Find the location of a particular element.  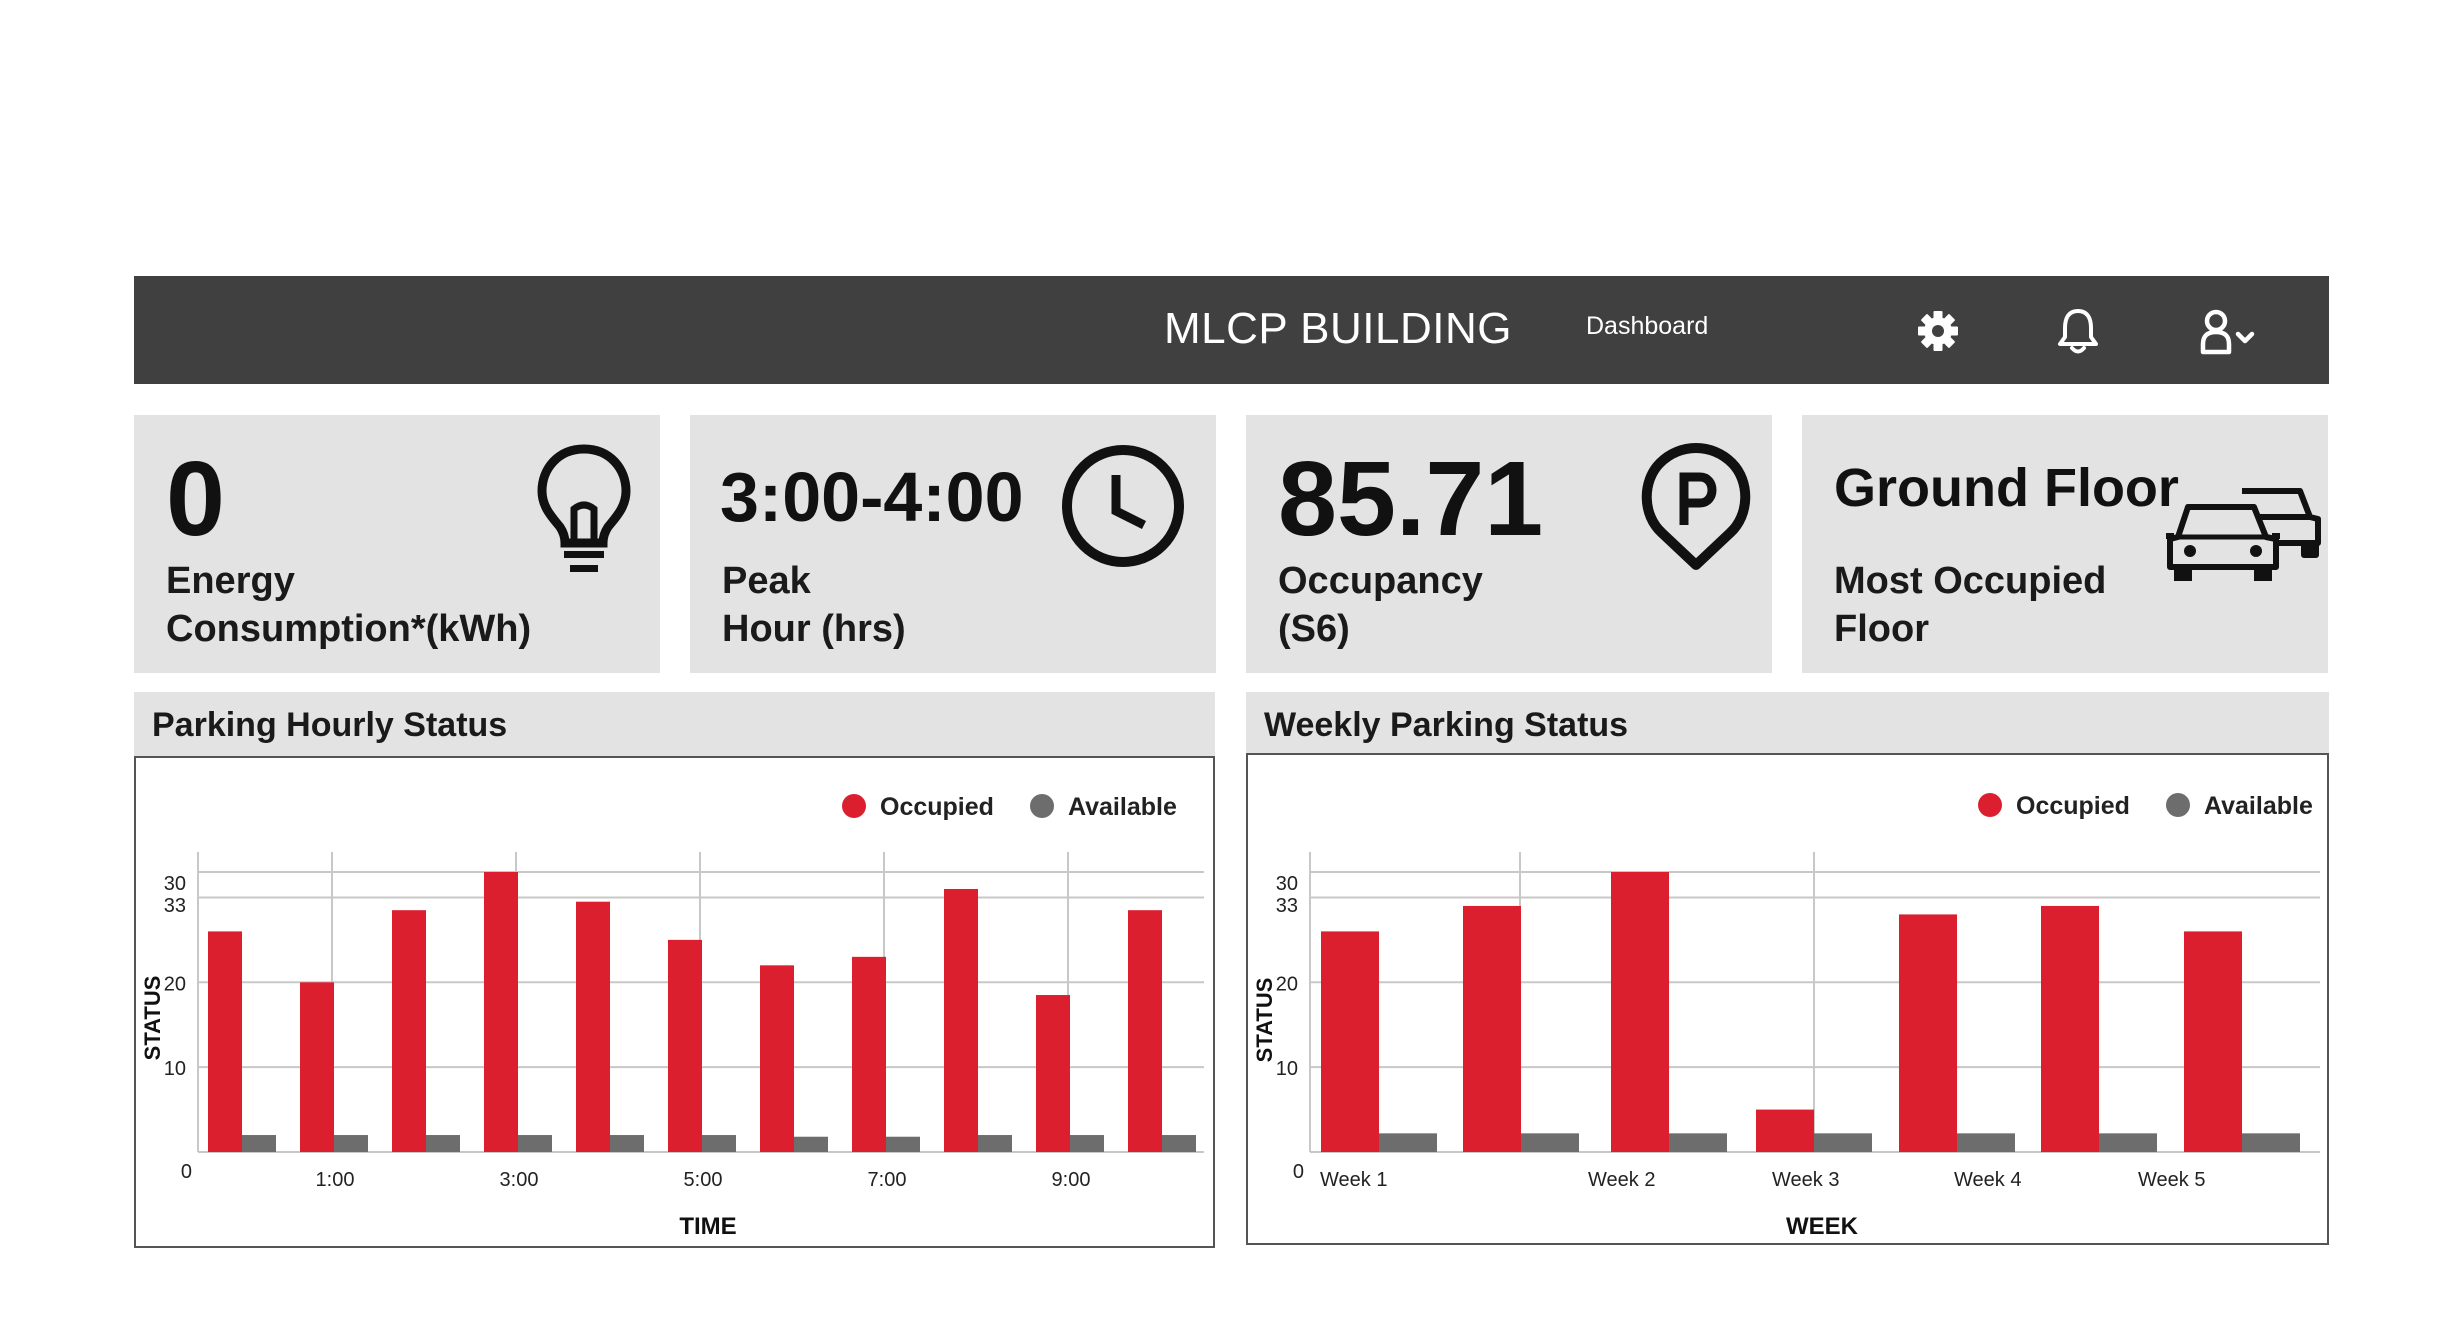

peak-hour-card: 3:00-4:00 Peak Hour (hrs) is located at coordinates (953, 544).